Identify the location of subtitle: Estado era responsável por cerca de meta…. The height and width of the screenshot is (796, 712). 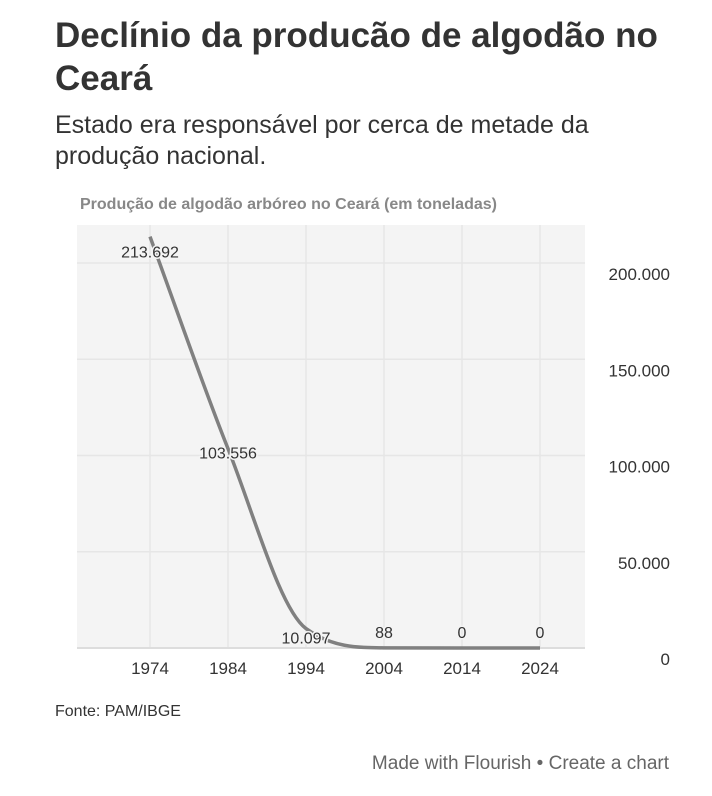
(322, 140).